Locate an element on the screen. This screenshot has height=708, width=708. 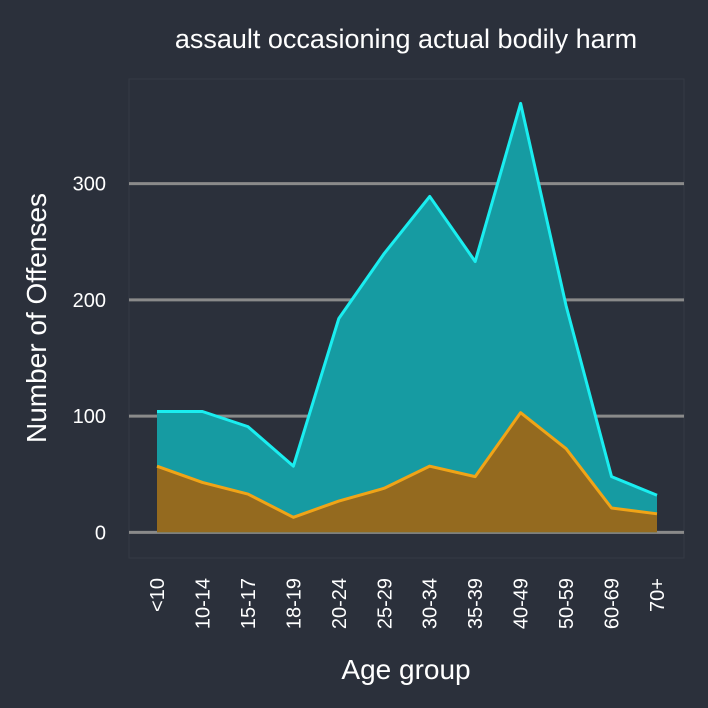
x-tick-10-14: 10-14 is located at coordinates (203, 603).